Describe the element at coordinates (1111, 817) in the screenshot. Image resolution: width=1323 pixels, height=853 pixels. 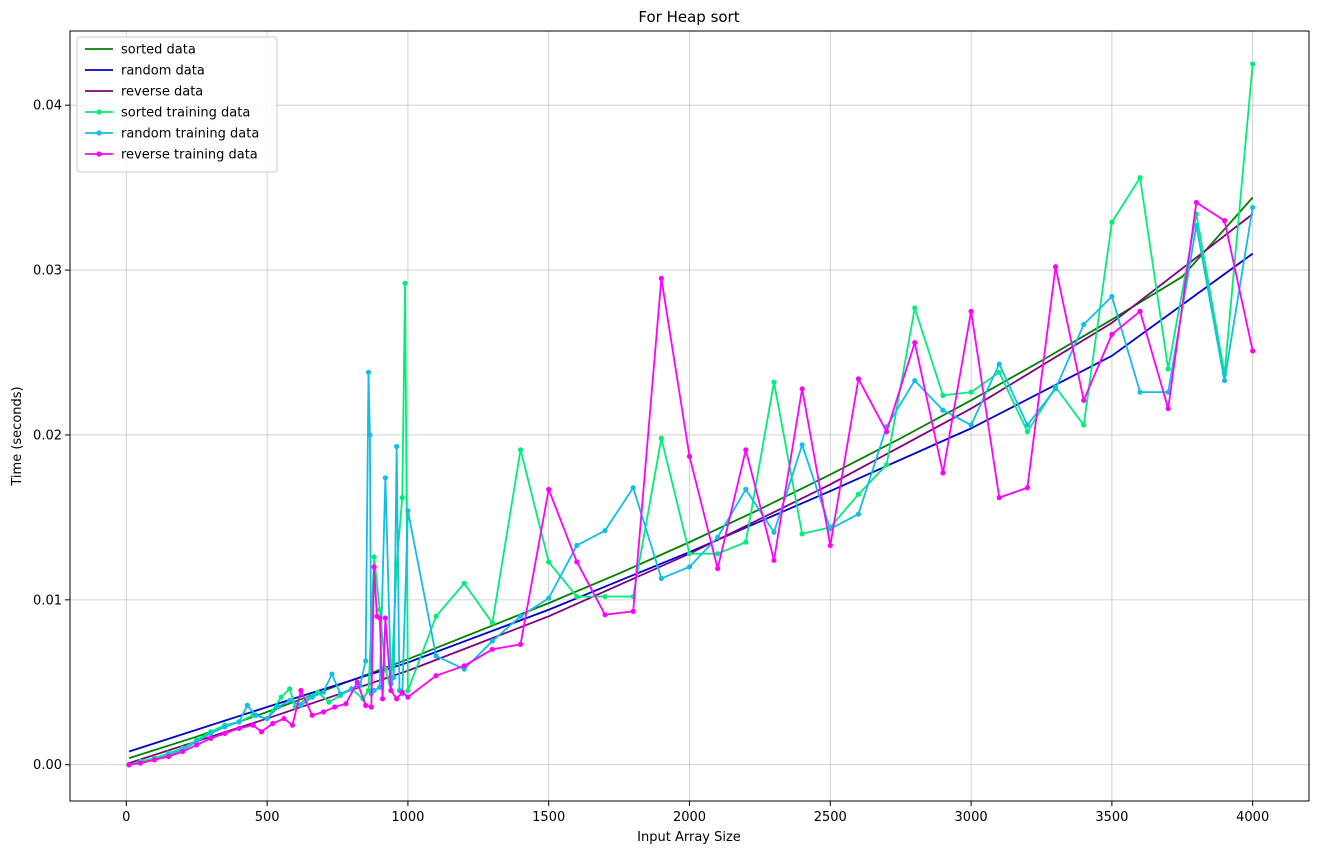
I see `x-tick-label: 3500` at that location.